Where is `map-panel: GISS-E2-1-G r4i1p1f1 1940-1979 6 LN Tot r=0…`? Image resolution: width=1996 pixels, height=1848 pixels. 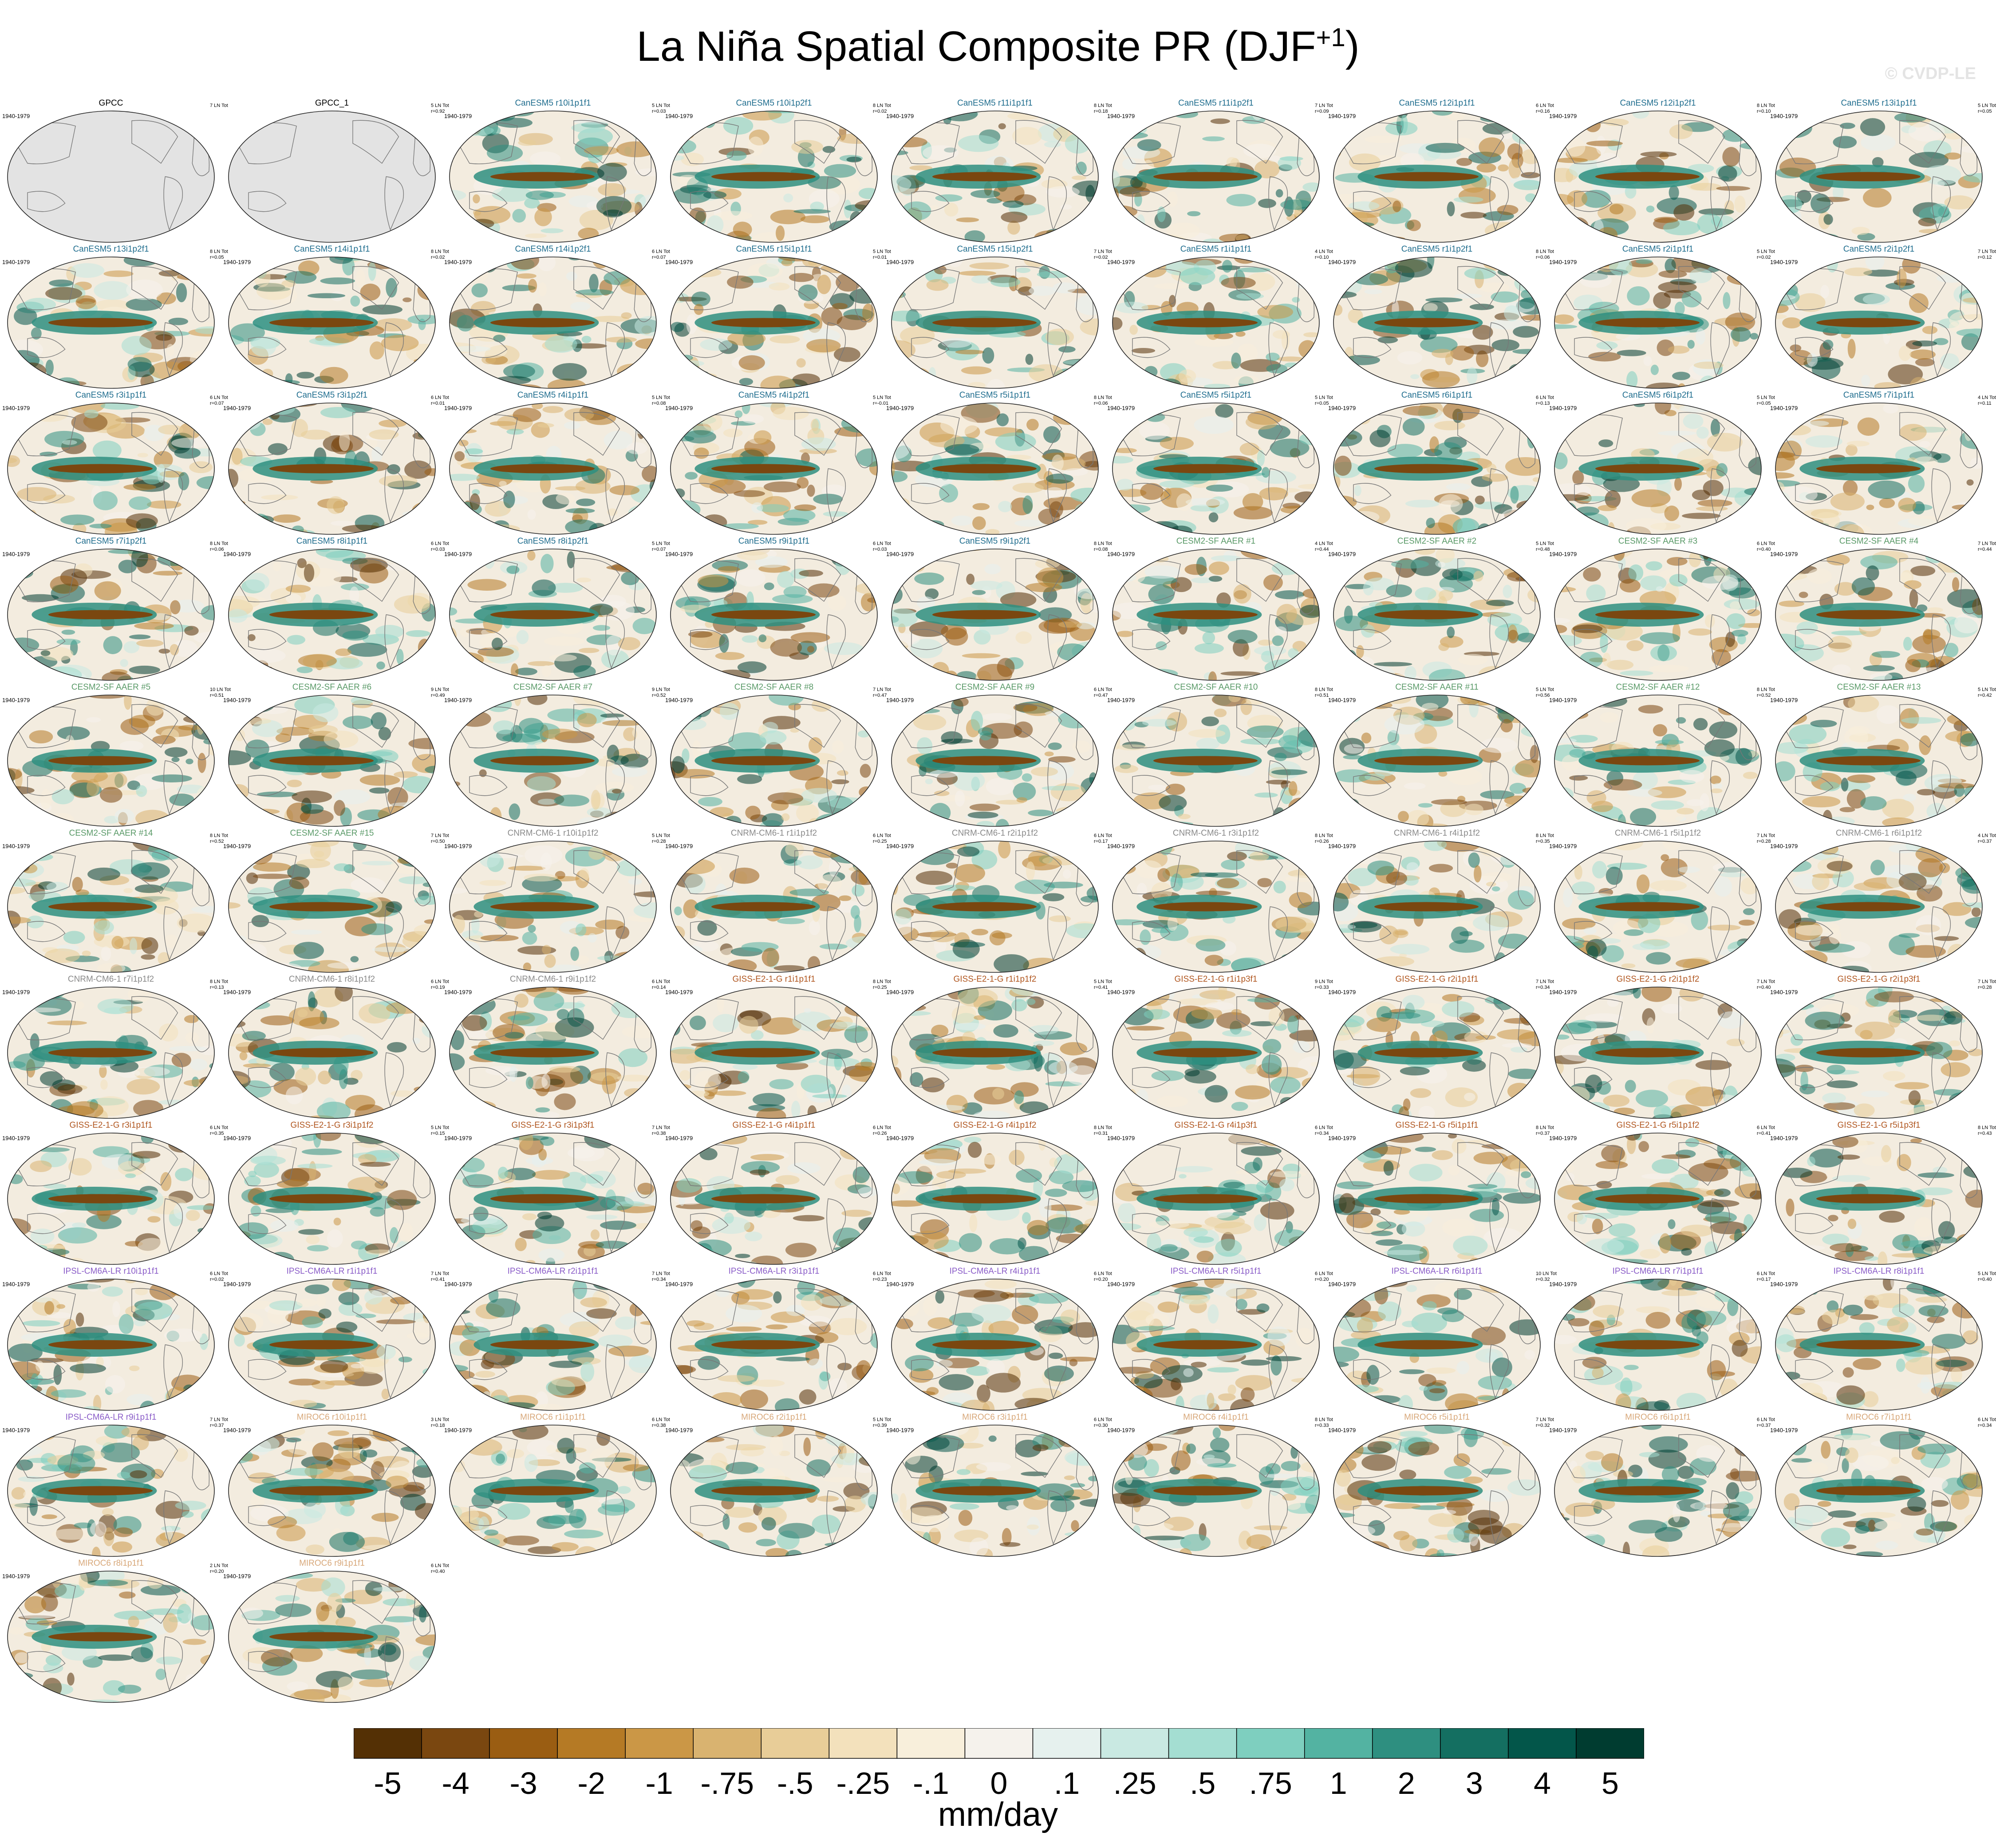
map-panel: GISS-E2-1-G r4i1p1f1 1940-1979 6 LN Tot r=0… is located at coordinates (778, 1195).